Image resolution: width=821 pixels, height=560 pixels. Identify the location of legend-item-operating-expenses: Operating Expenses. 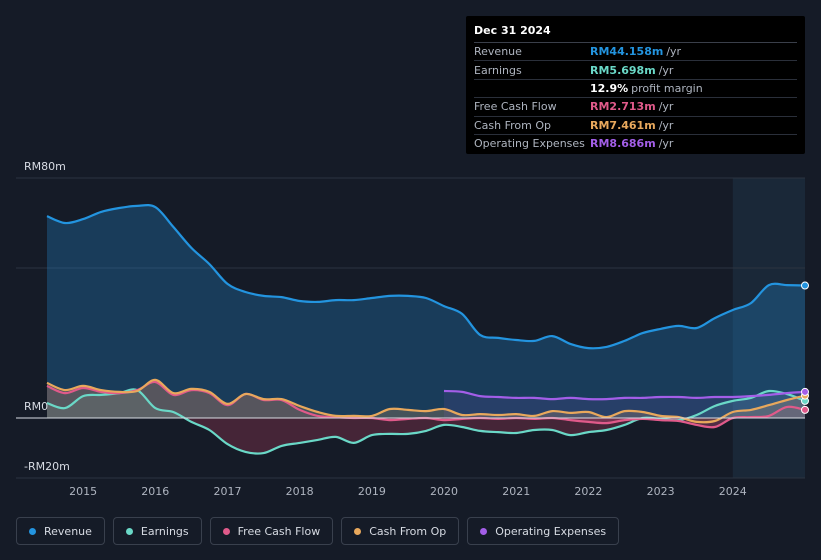
(543, 531).